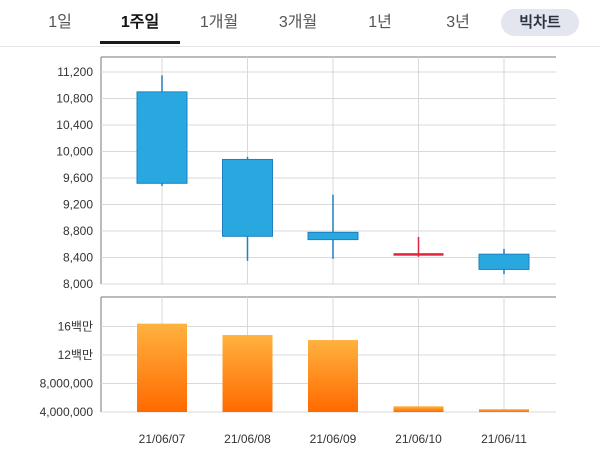 This screenshot has height=476, width=600. What do you see at coordinates (74, 99) in the screenshot?
I see `price-tick-label: 10,800` at bounding box center [74, 99].